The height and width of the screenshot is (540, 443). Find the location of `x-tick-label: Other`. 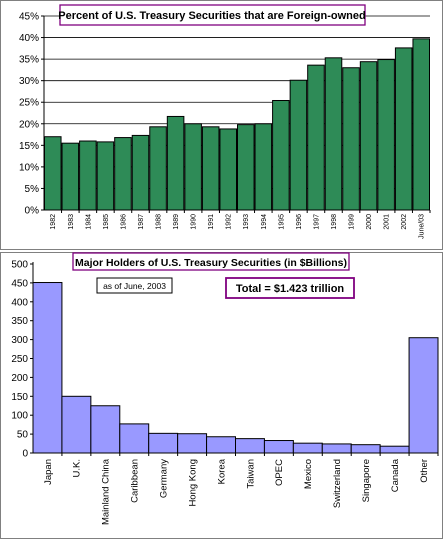

x-tick-label: Other is located at coordinates (424, 471).